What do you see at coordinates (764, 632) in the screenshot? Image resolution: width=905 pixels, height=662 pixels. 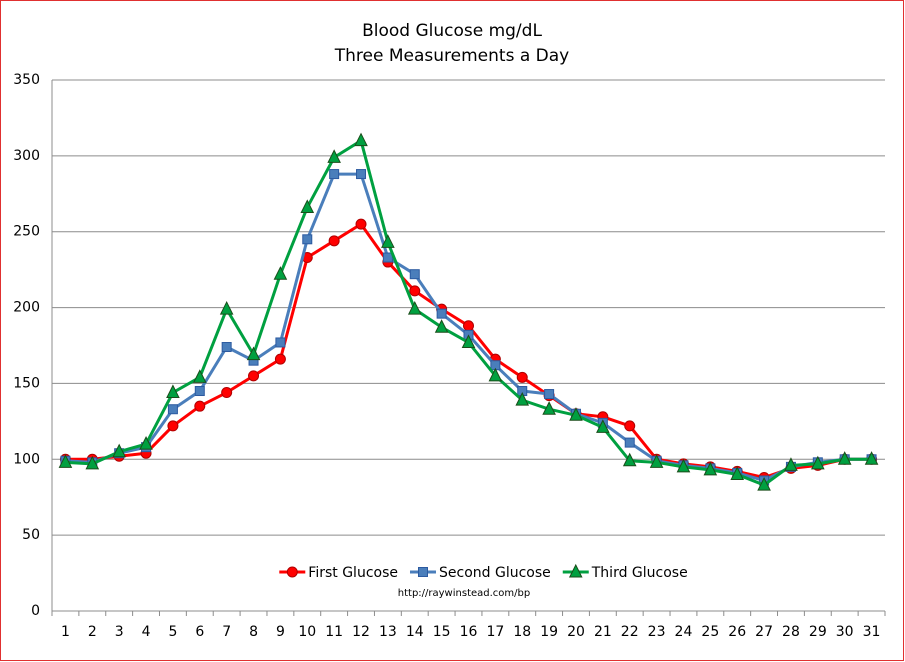 I see `x-tick-label: 27` at bounding box center [764, 632].